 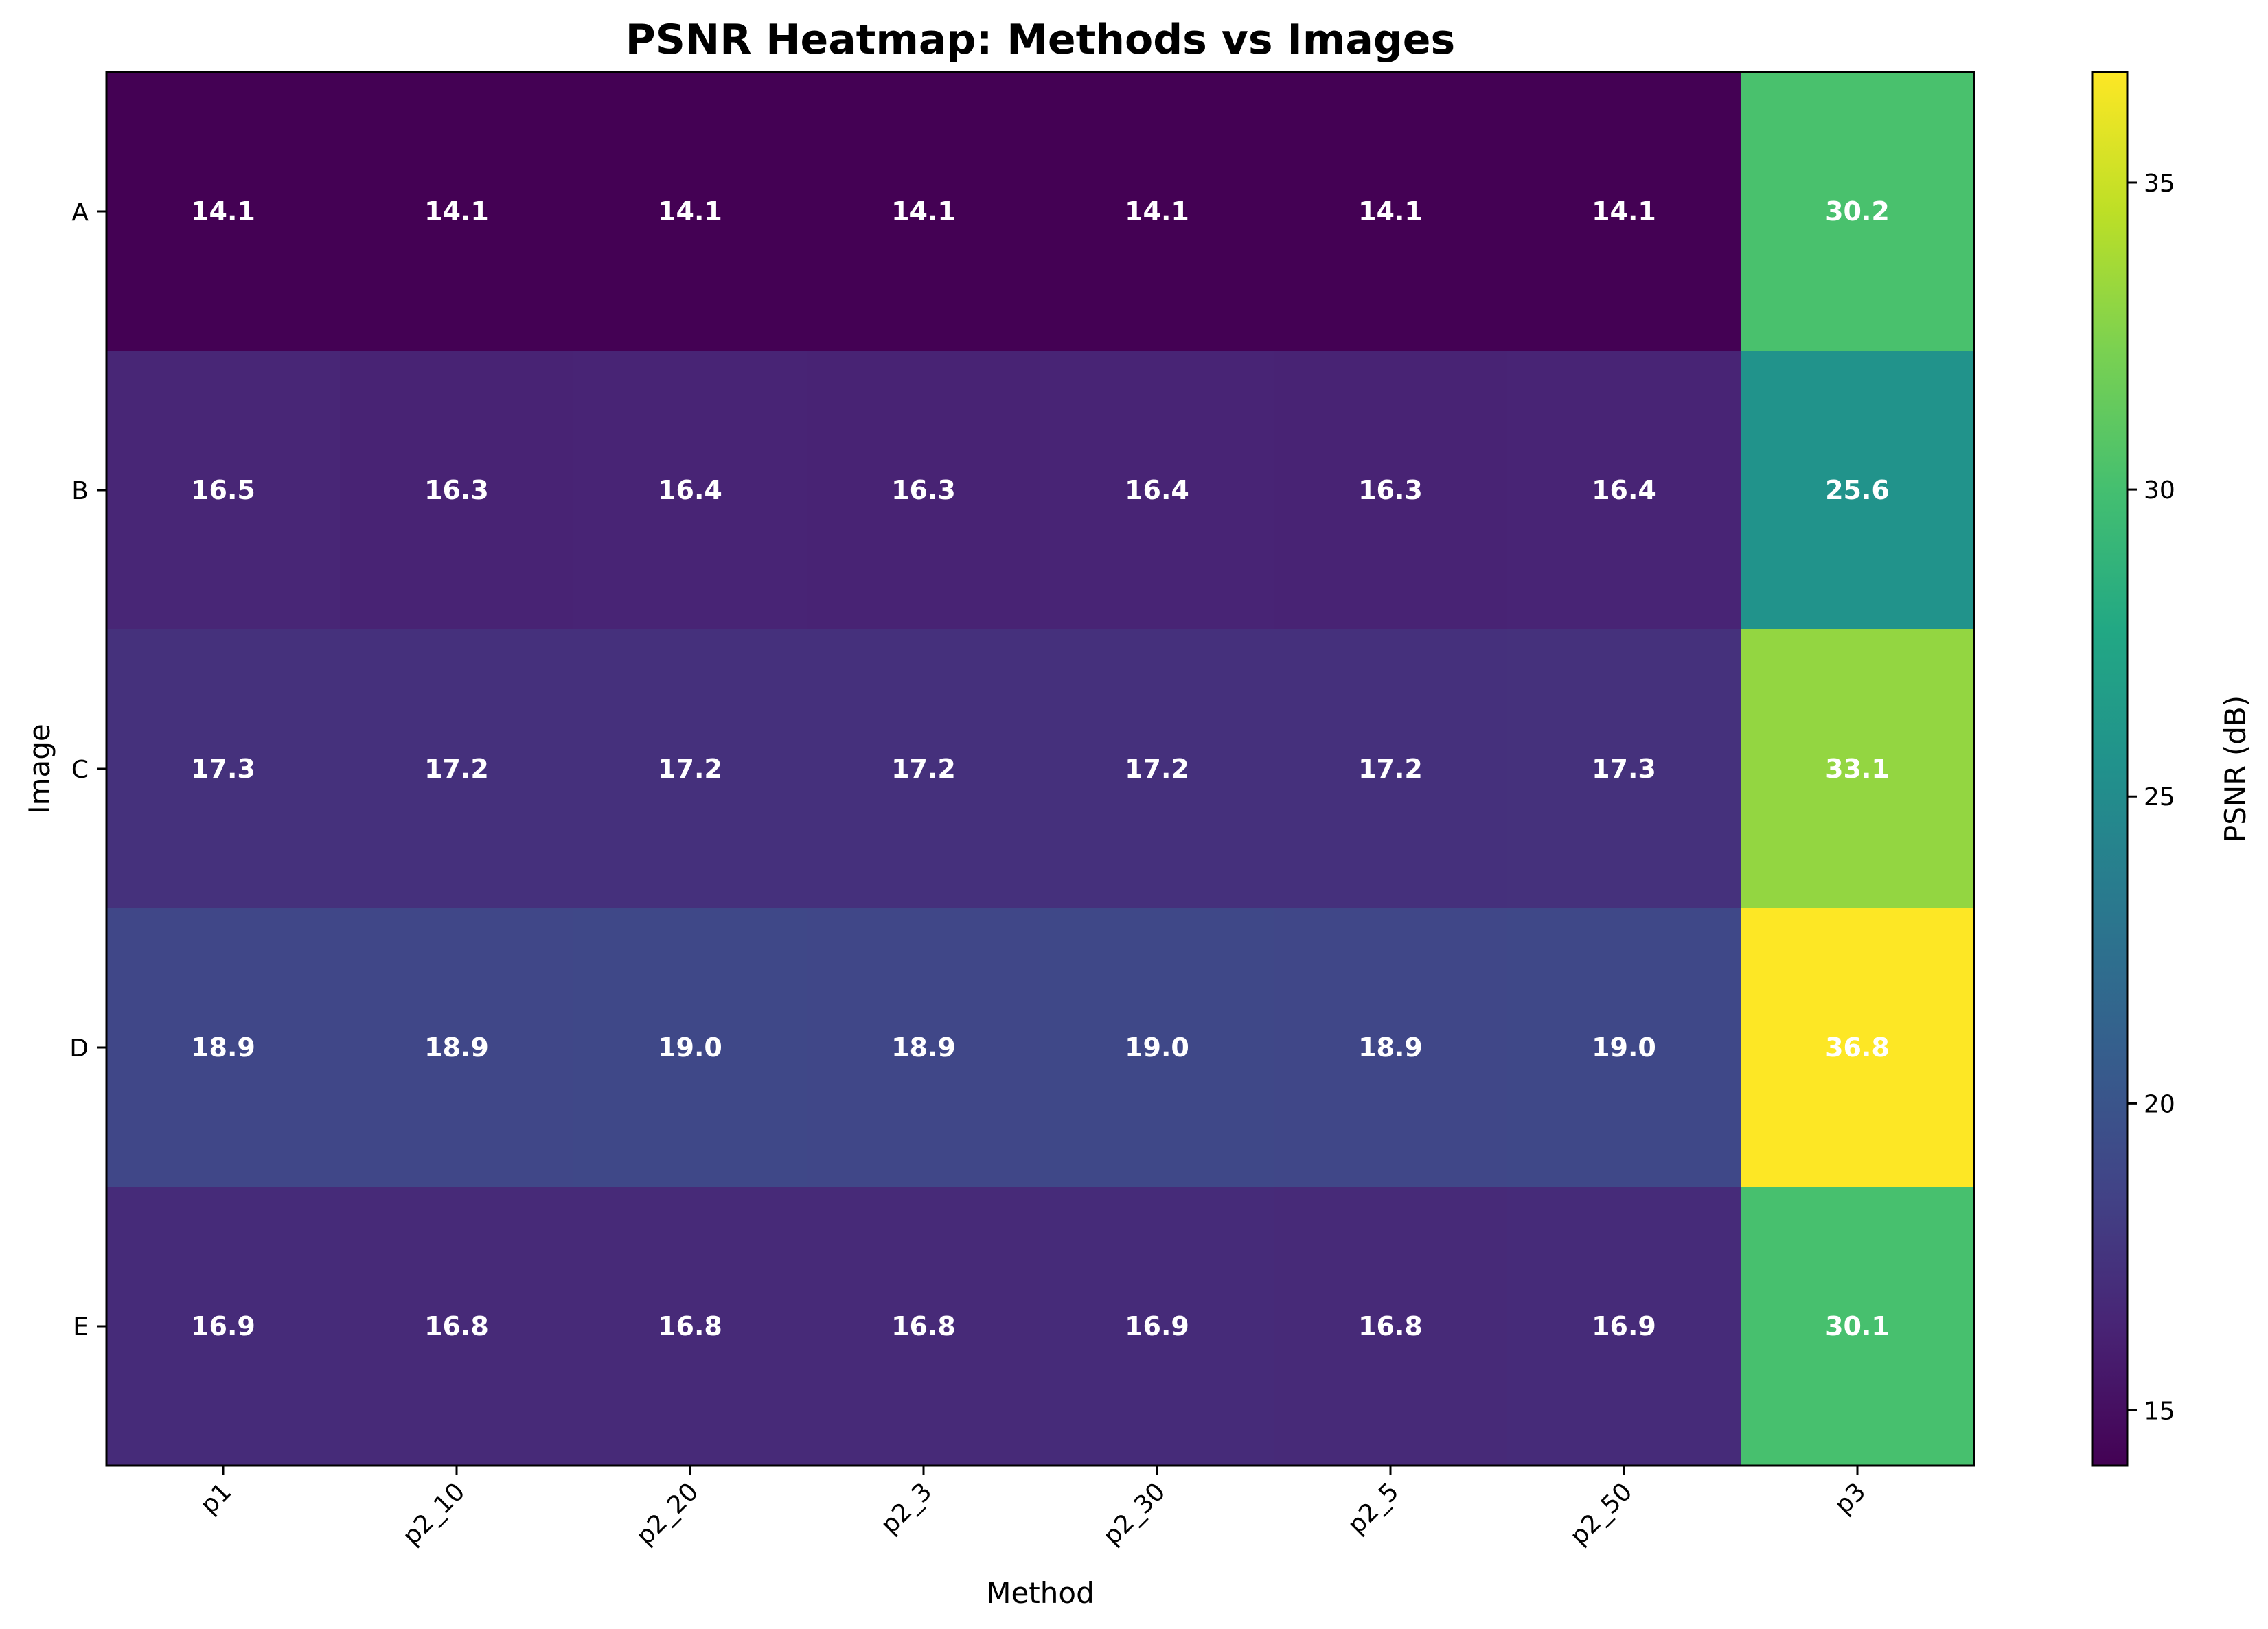 I want to click on y-tick-label: C, so click(x=80, y=770).